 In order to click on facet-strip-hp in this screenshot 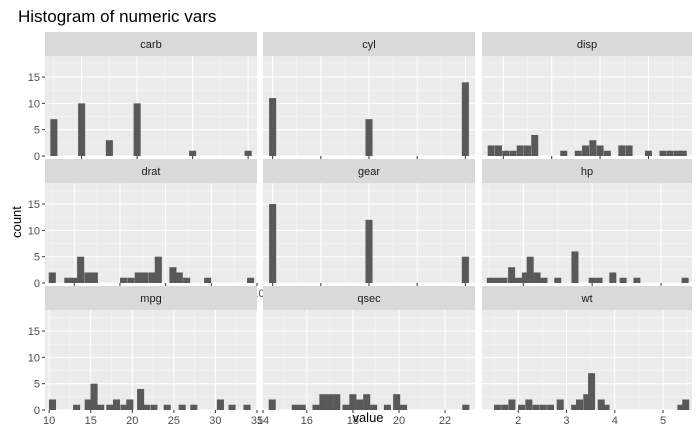, I will do `click(587, 171)`.